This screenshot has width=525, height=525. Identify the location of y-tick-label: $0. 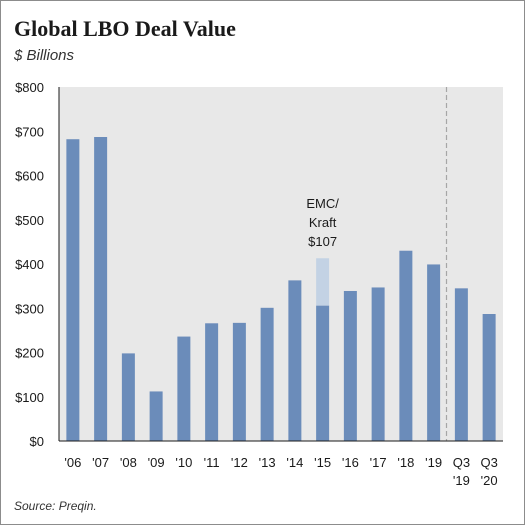
(37, 441).